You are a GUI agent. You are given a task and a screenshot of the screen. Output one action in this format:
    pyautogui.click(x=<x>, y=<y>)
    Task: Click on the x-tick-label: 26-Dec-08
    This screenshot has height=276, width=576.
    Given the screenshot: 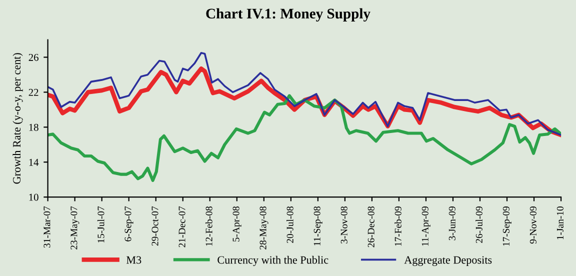 What is the action you would take?
    pyautogui.click(x=371, y=227)
    